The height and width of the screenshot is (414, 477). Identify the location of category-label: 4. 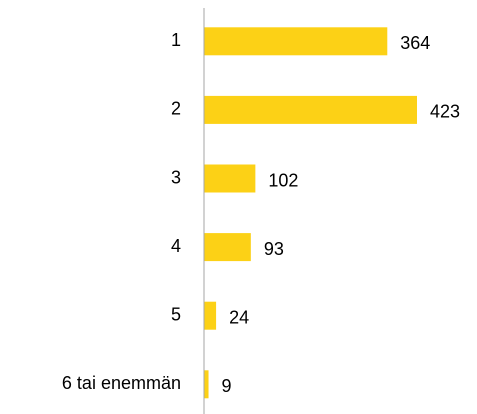
(176, 246).